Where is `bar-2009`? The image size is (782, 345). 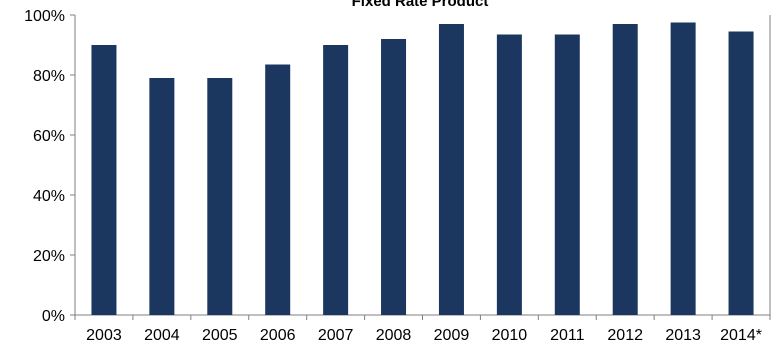 bar-2009 is located at coordinates (451, 169).